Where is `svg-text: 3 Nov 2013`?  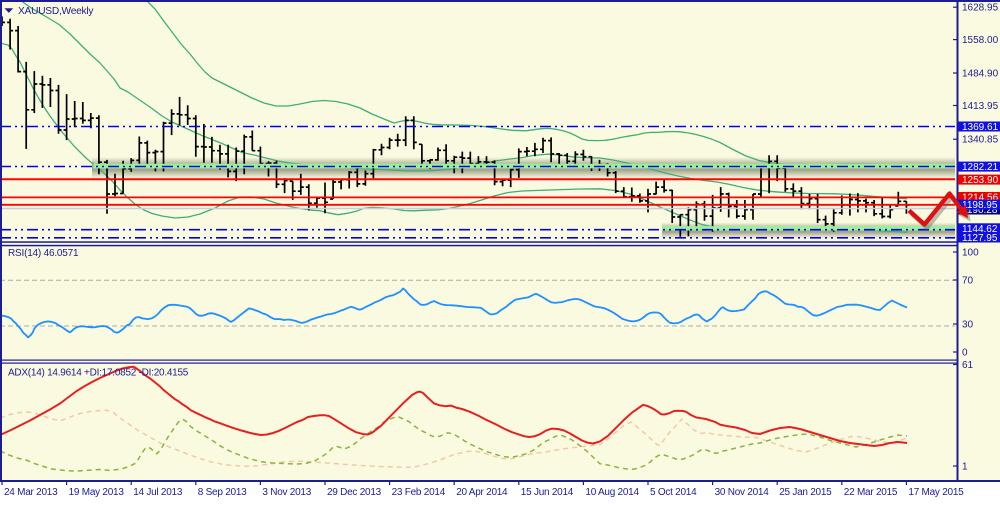
svg-text: 3 Nov 2013 is located at coordinates (286, 492).